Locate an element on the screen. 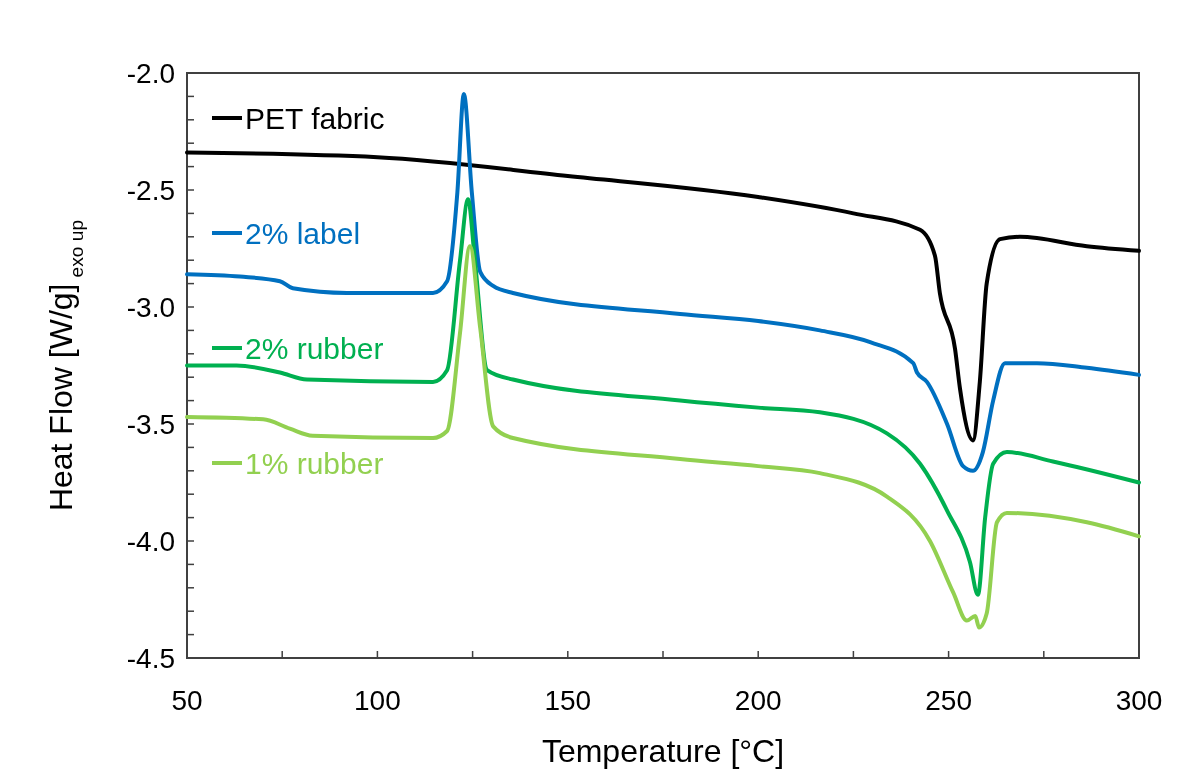 The height and width of the screenshot is (773, 1178). x-tick-label: 150 is located at coordinates (568, 700).